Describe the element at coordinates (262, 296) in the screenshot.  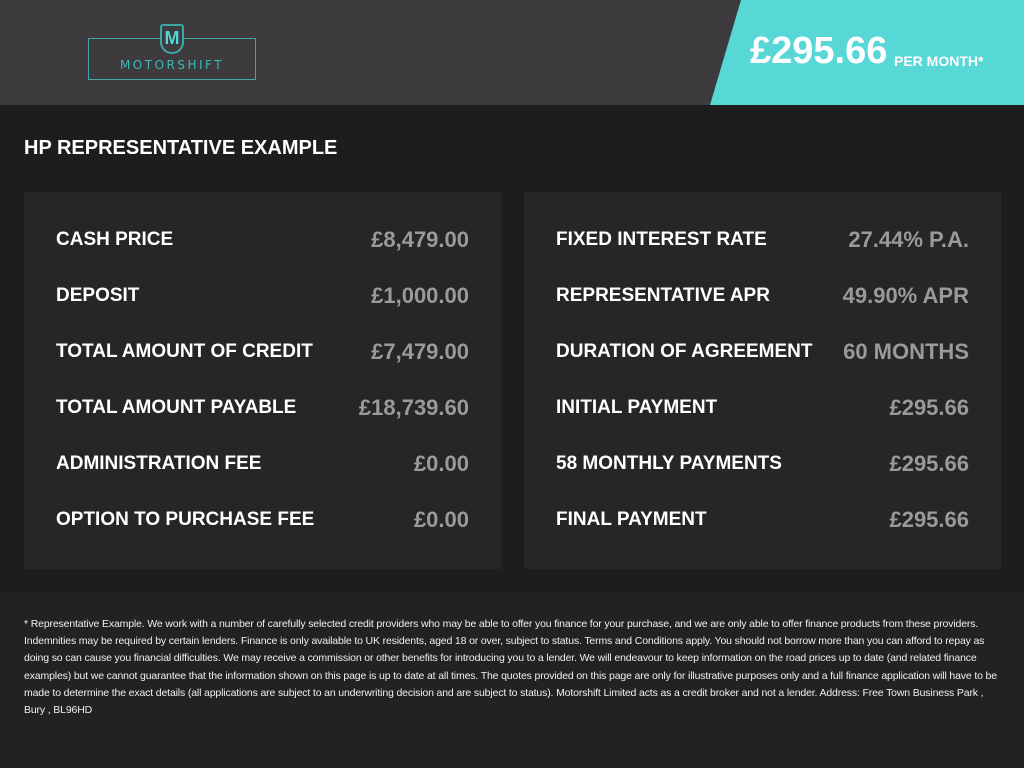
I see `finance-row: DEPOSIT £1,000.00` at that location.